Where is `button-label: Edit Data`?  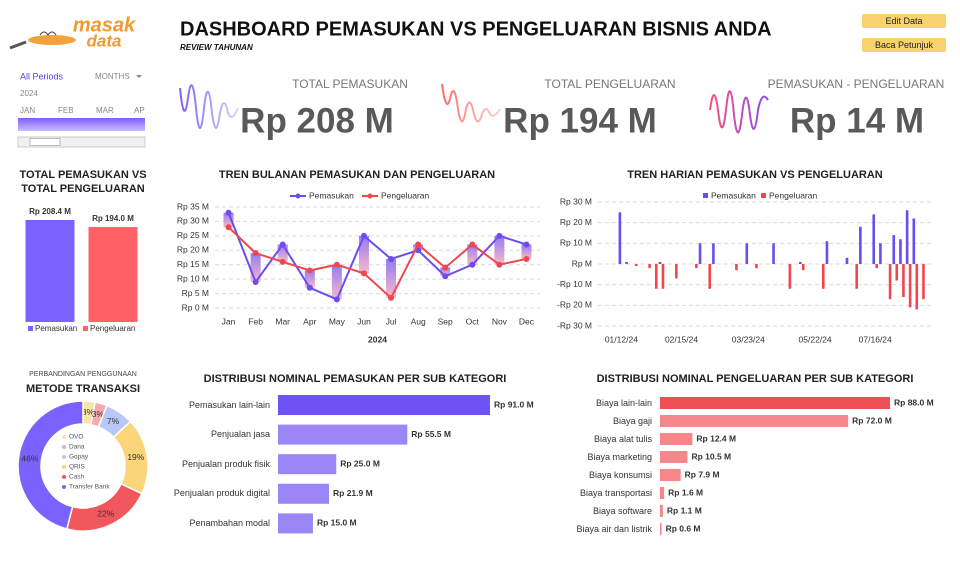 button-label: Edit Data is located at coordinates (903, 21).